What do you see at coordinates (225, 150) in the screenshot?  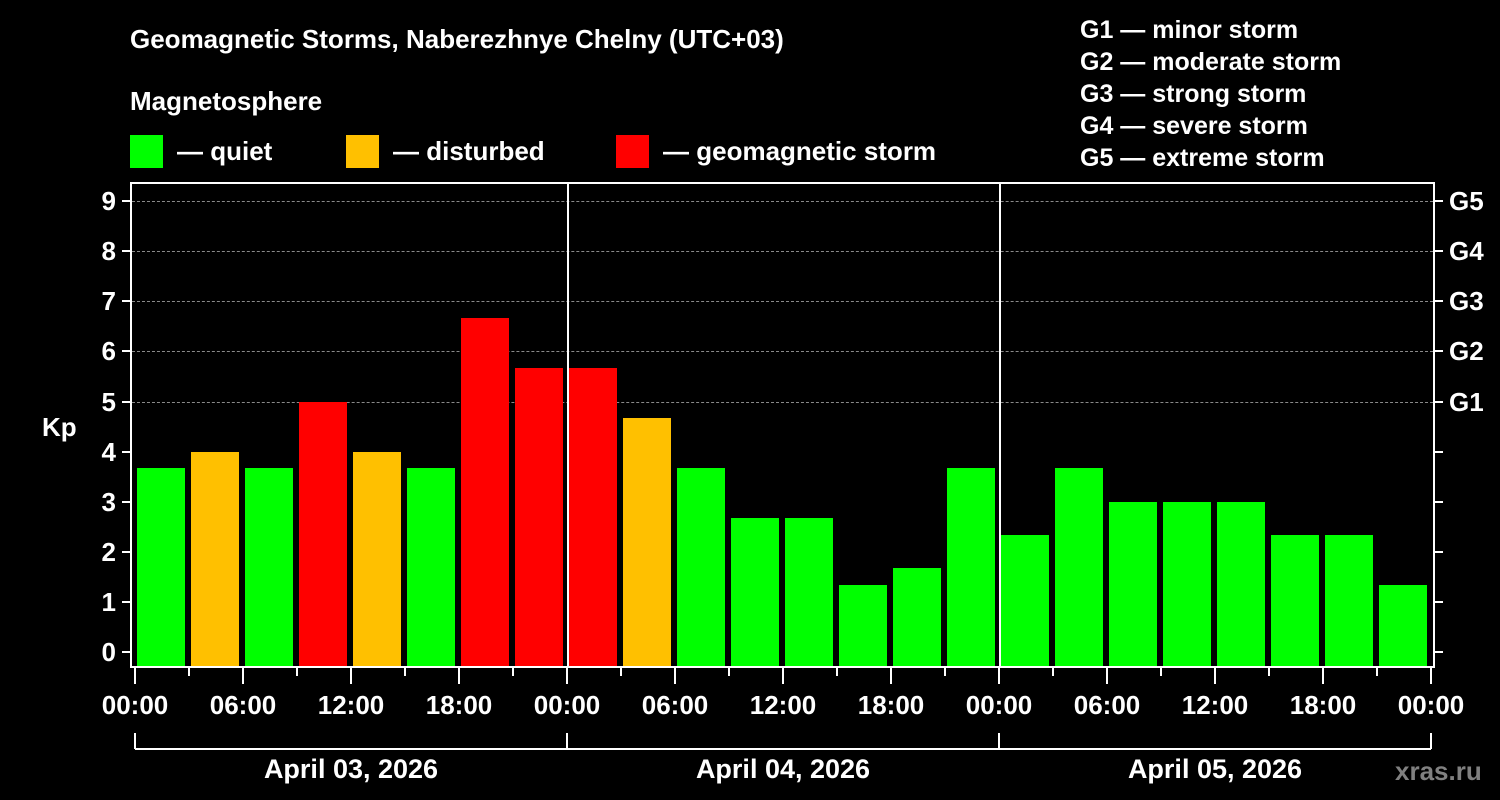 I see `legend-quiet-label: — quiet` at bounding box center [225, 150].